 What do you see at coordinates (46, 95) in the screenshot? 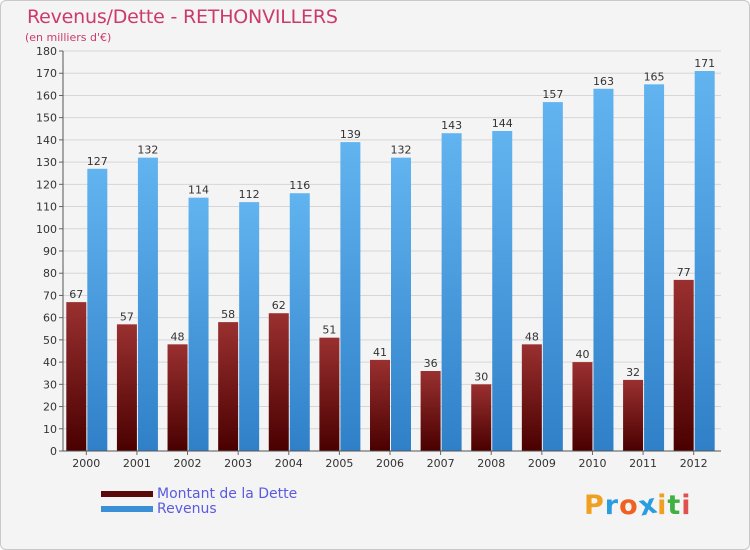
I see `y-tick-label: 160` at bounding box center [46, 95].